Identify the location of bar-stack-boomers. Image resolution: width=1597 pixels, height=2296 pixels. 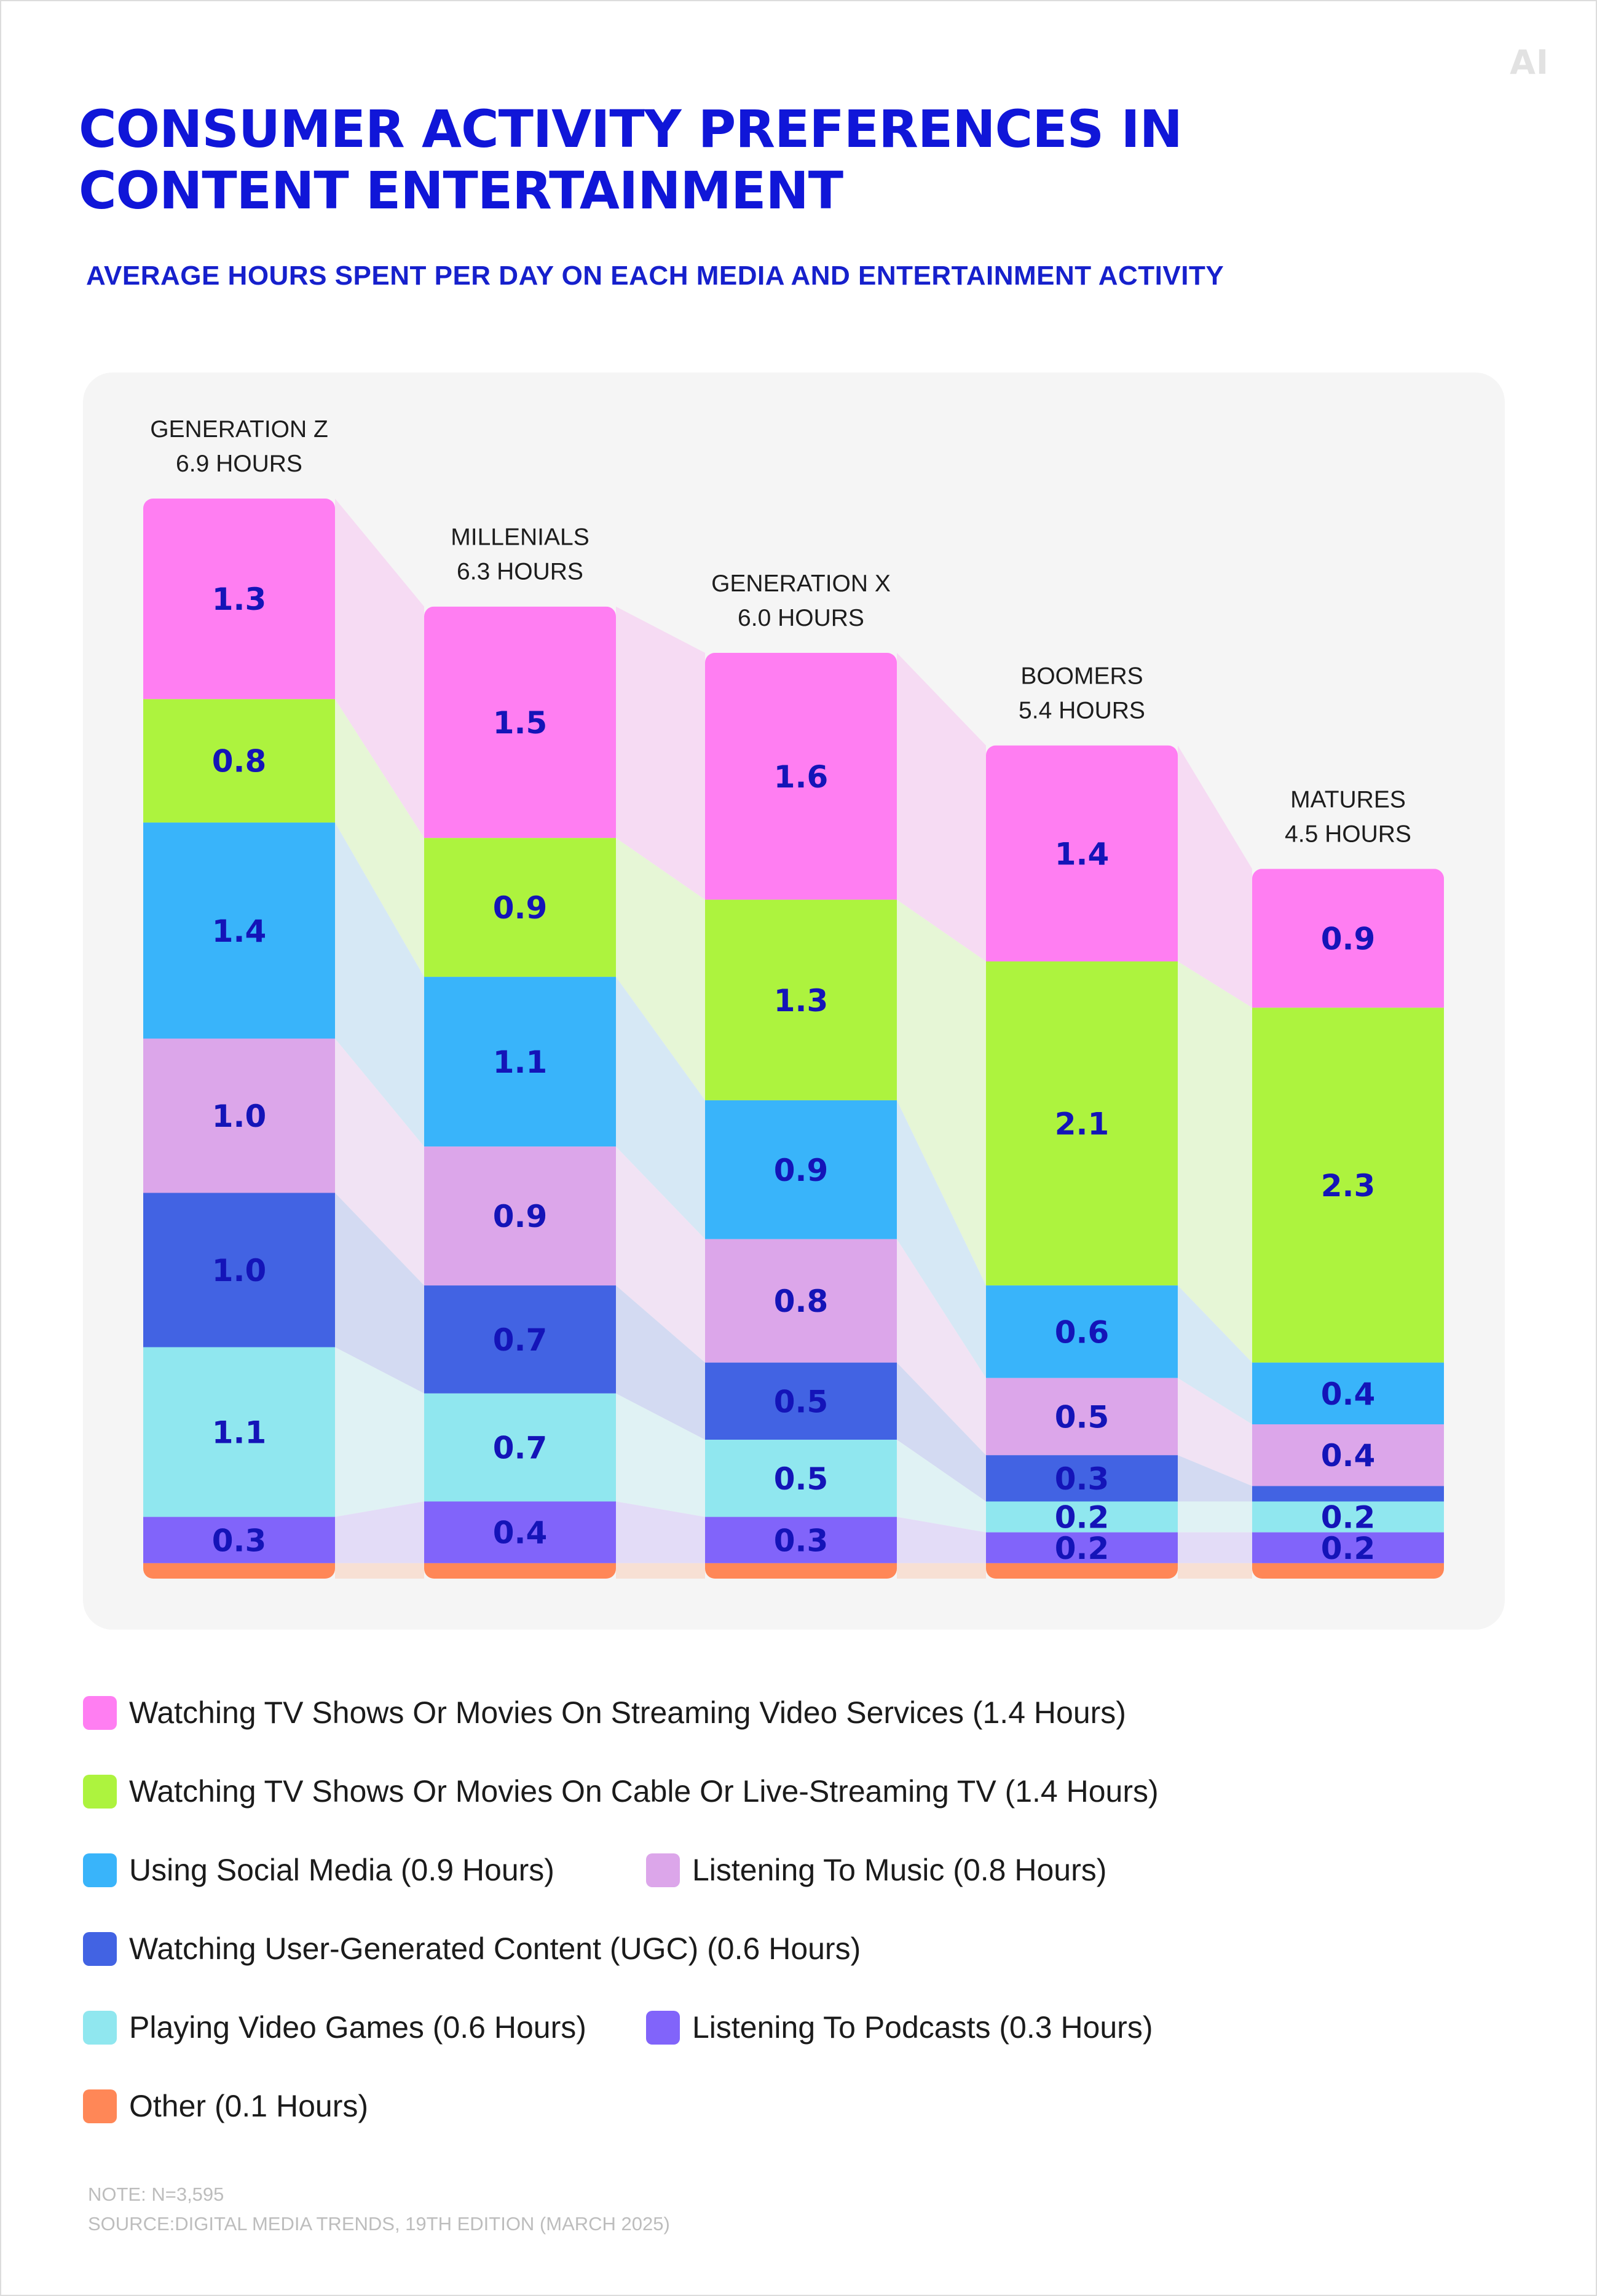
(1082, 1162).